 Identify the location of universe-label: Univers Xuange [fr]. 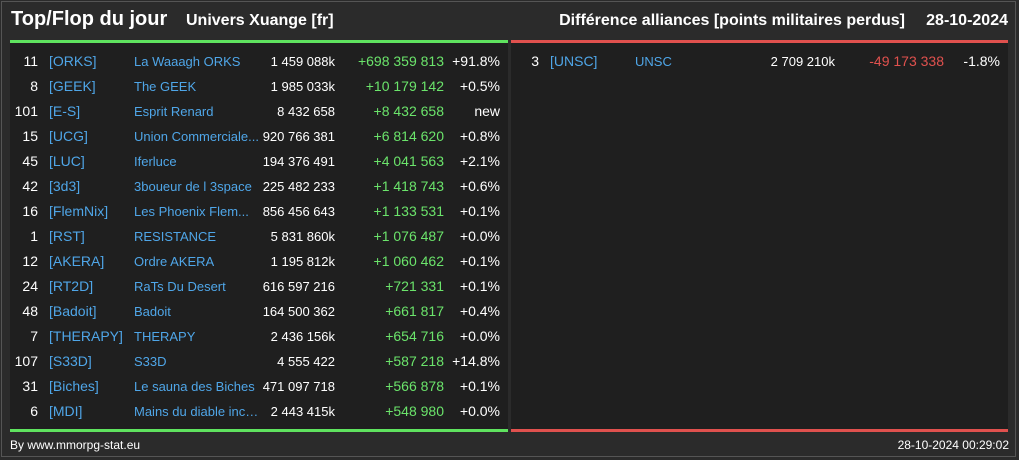
(260, 20).